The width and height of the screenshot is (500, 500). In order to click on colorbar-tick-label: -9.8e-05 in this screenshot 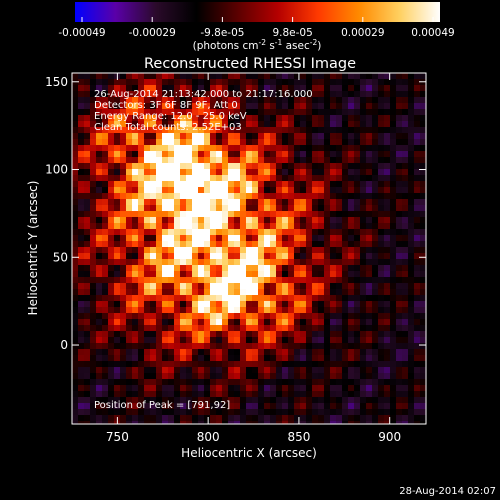, I will do `click(222, 33)`.